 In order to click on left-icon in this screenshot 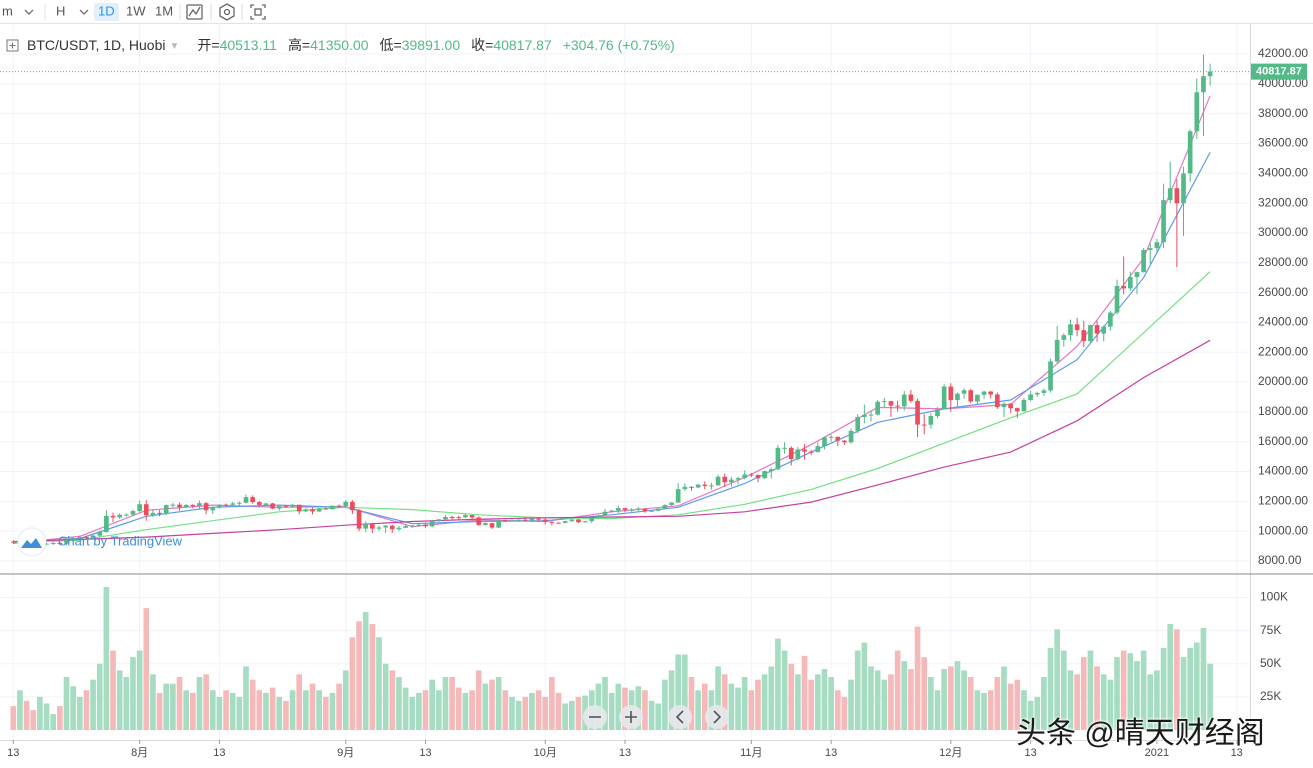, I will do `click(679, 717)`.